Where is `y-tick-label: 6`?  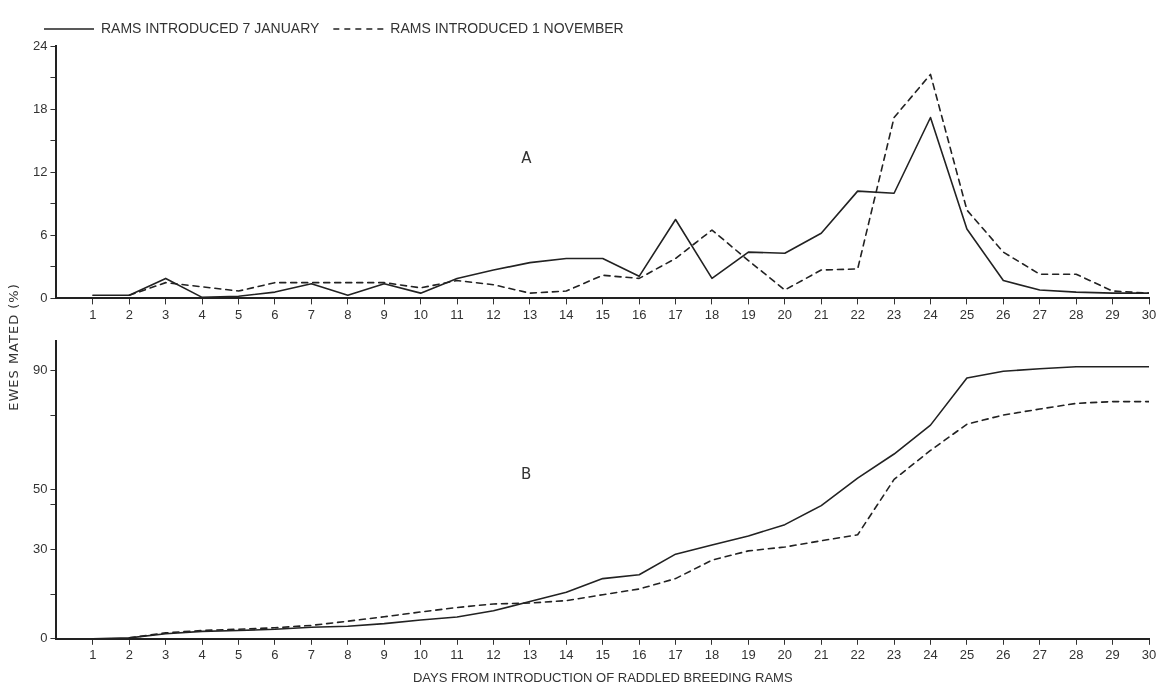
y-tick-label: 6 is located at coordinates (44, 234).